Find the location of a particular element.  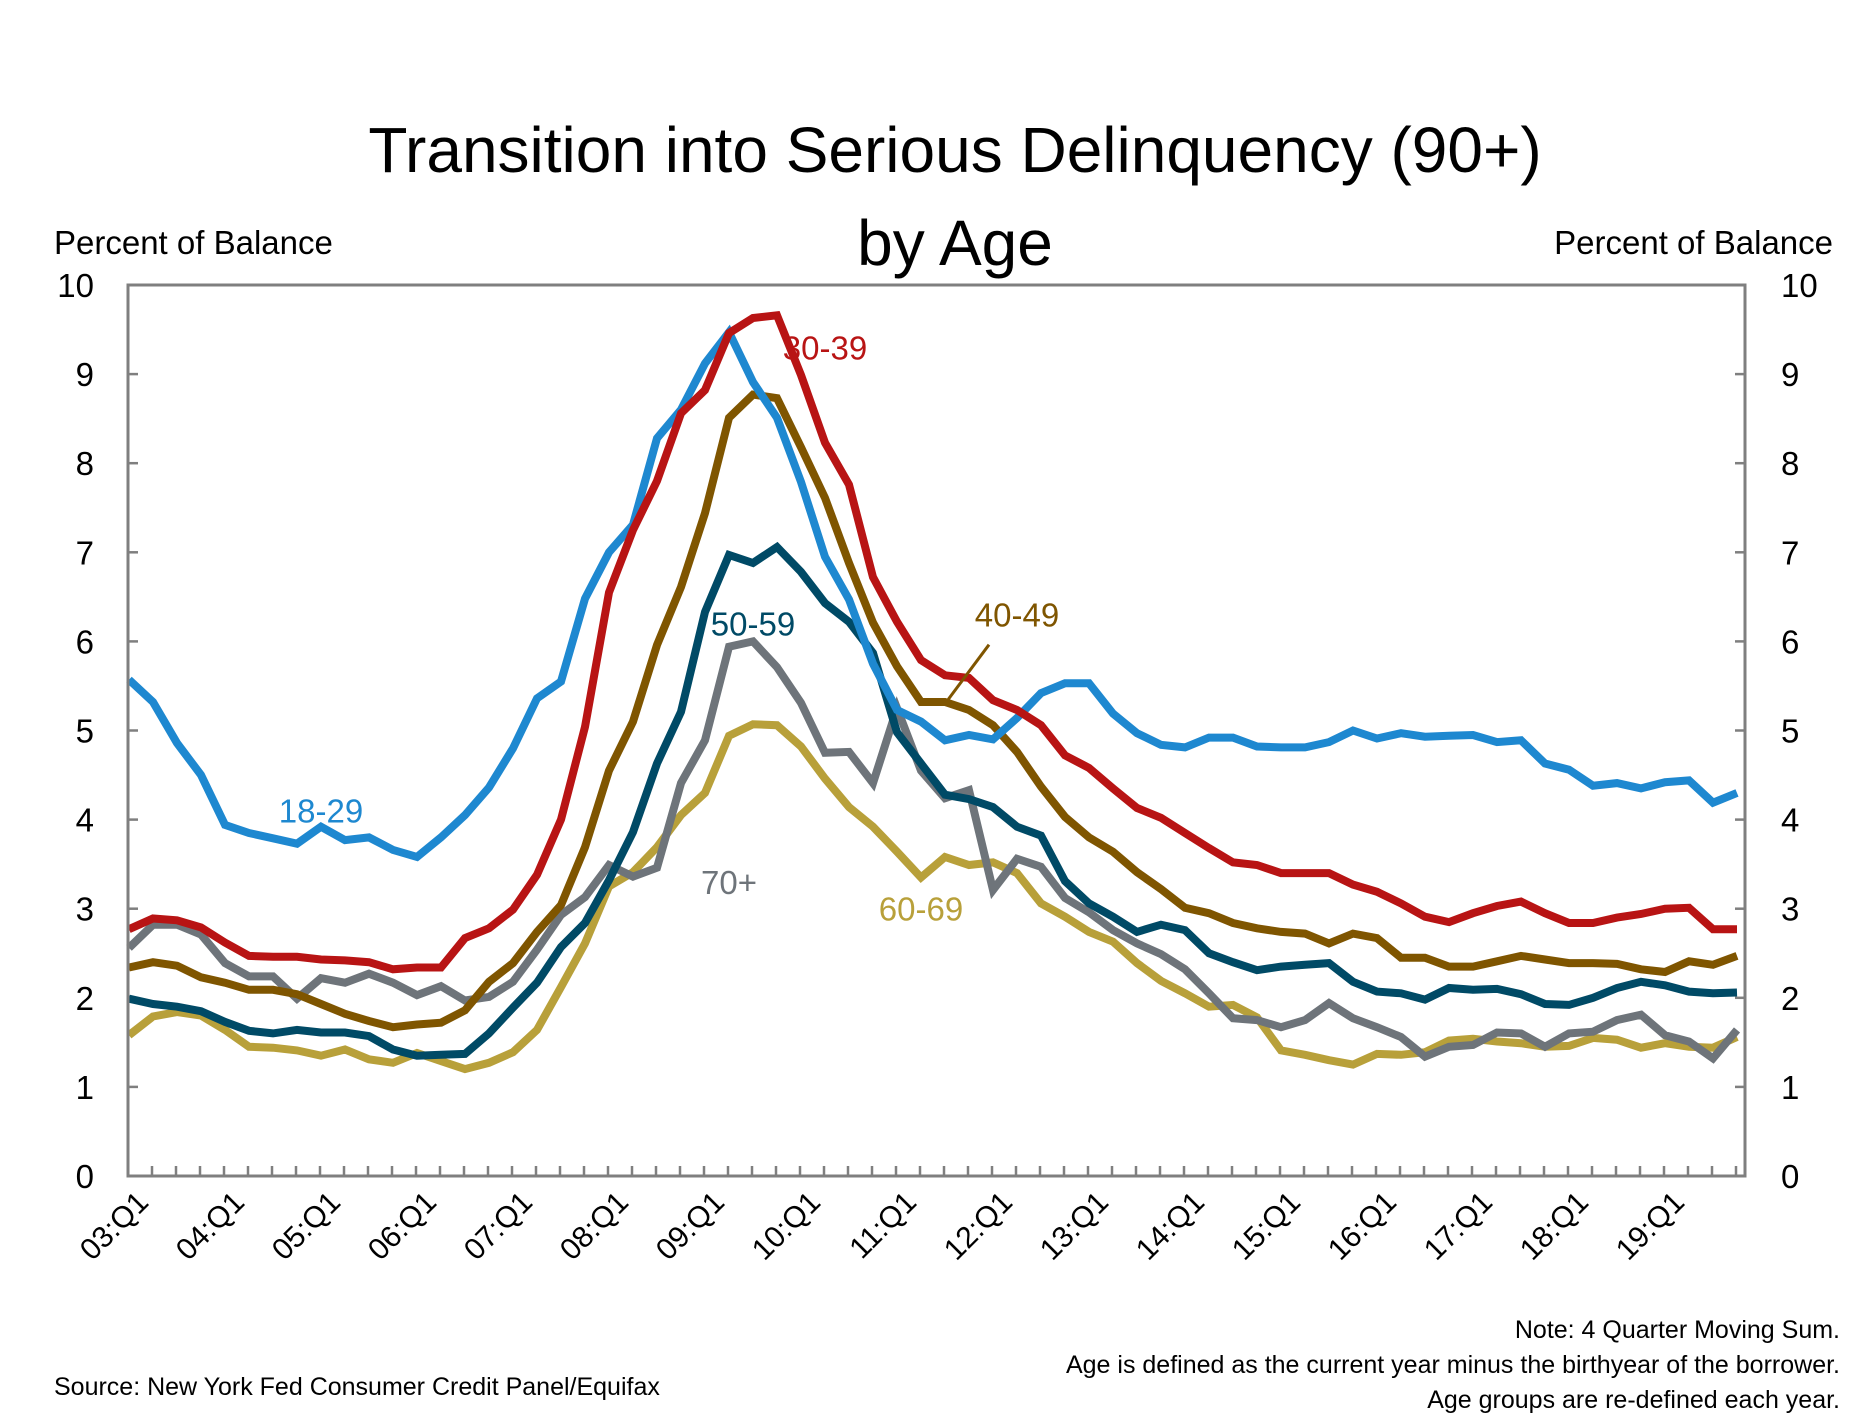

y-tick-label-right: 2 is located at coordinates (1790, 998).